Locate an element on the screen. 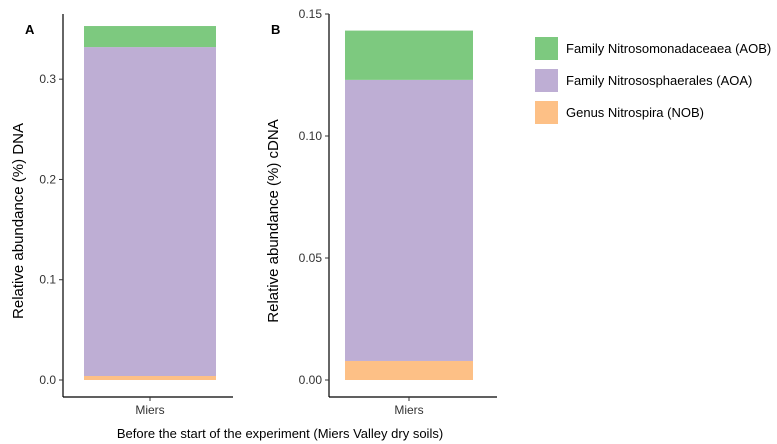 The width and height of the screenshot is (777, 444). panel-a-x-tick-label: Miers is located at coordinates (149, 410).